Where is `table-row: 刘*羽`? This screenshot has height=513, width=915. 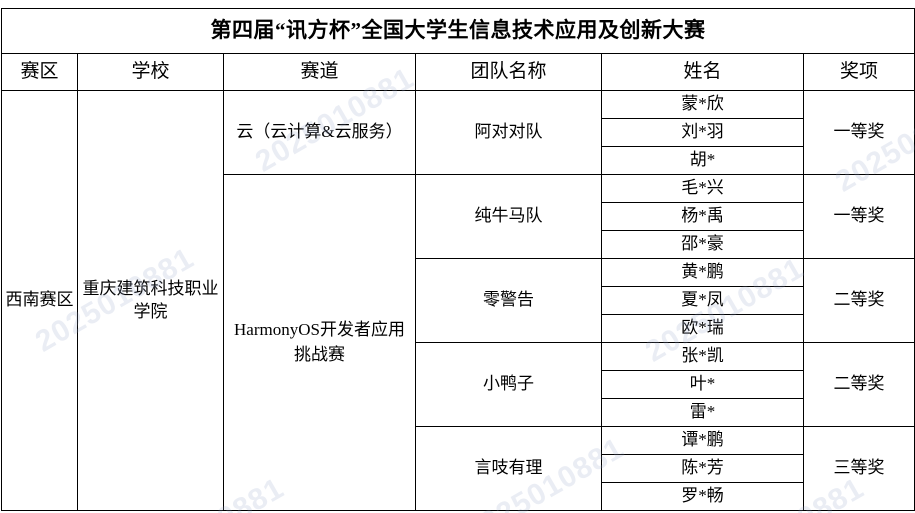 table-row: 刘*羽 is located at coordinates (458, 132).